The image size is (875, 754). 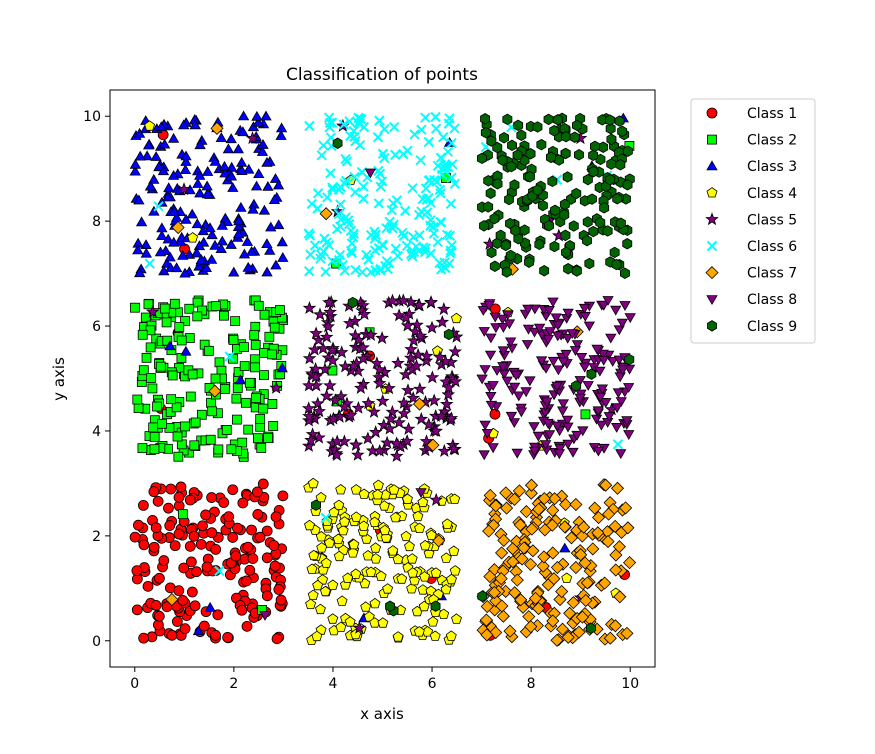 I want to click on legend-label: Class 5, so click(x=772, y=220).